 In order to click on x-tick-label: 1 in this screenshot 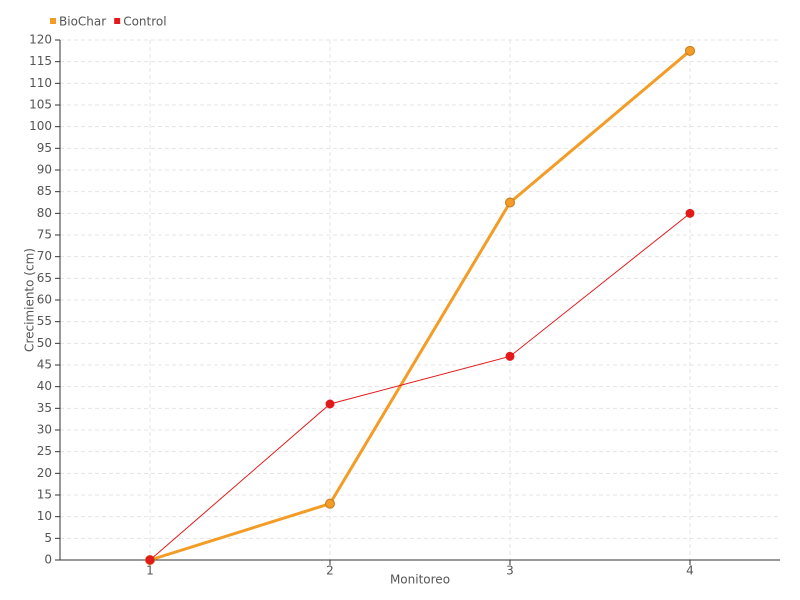, I will do `click(150, 571)`.